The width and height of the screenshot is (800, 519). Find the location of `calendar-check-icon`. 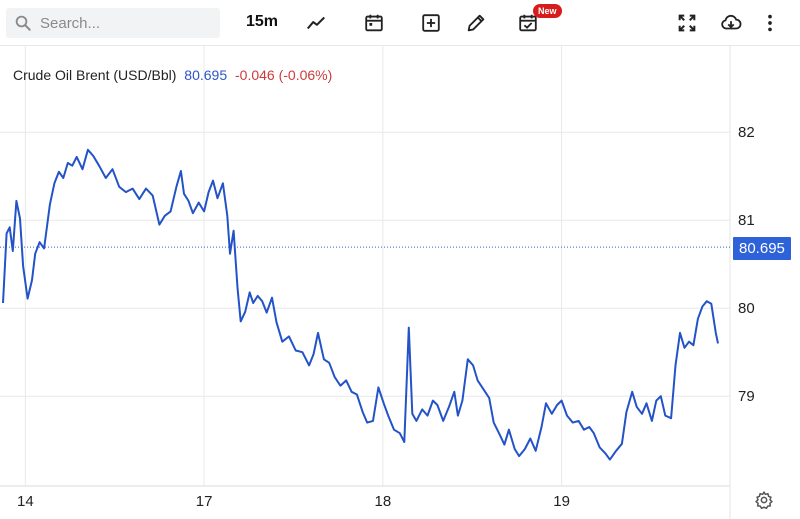

calendar-check-icon is located at coordinates (528, 23).